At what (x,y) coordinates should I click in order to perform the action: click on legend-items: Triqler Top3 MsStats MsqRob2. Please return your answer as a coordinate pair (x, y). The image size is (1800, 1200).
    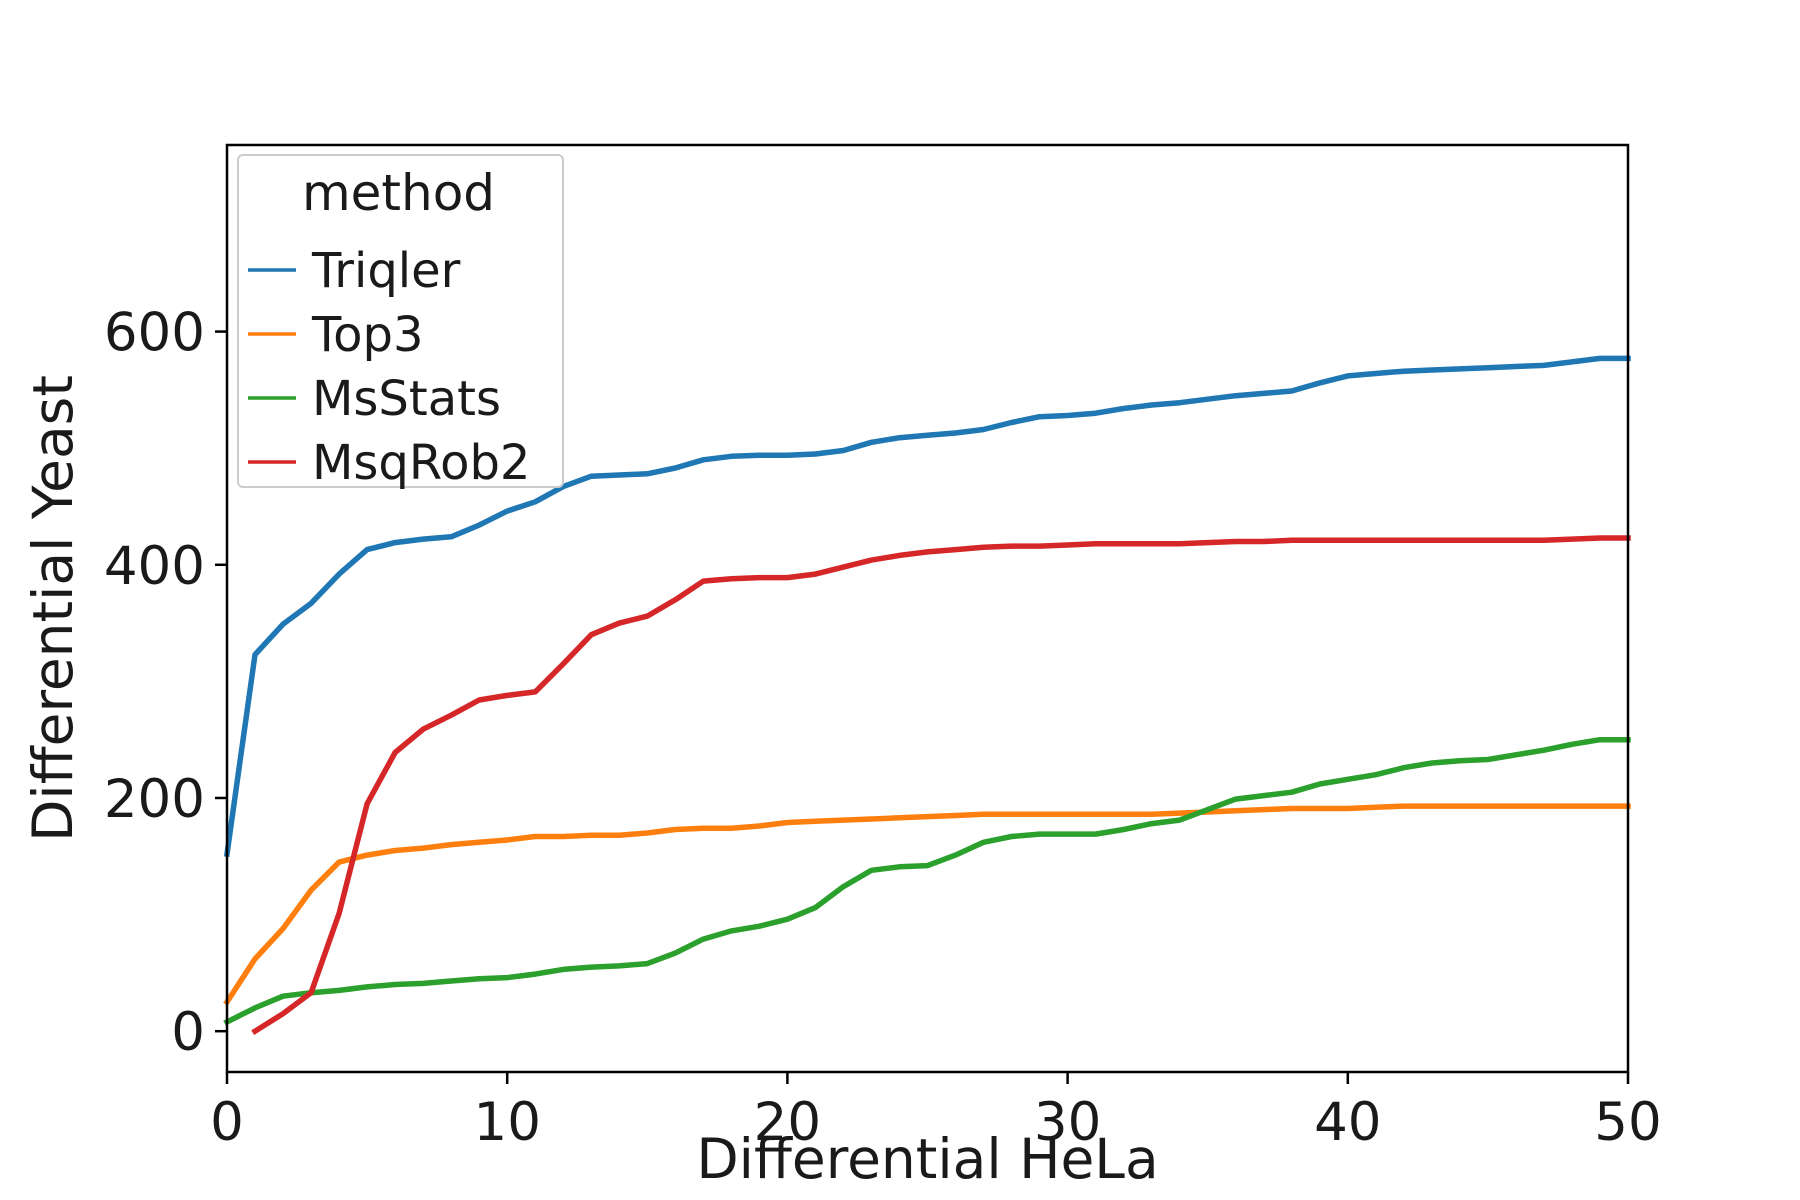
    Looking at the image, I should click on (389, 367).